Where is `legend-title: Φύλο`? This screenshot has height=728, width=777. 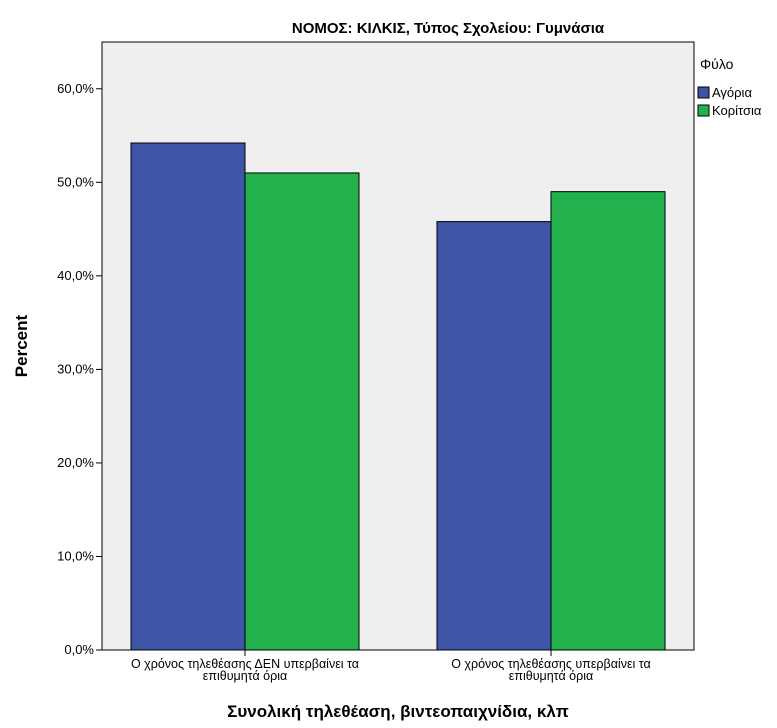
legend-title: Φύλο is located at coordinates (717, 64).